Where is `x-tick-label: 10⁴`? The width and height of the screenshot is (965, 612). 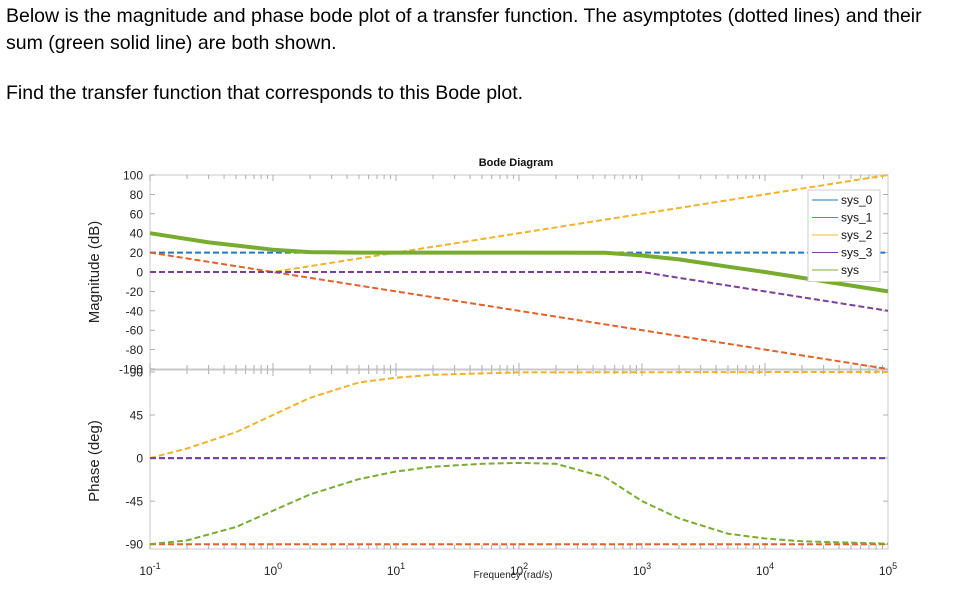
x-tick-label: 10⁴ is located at coordinates (765, 569).